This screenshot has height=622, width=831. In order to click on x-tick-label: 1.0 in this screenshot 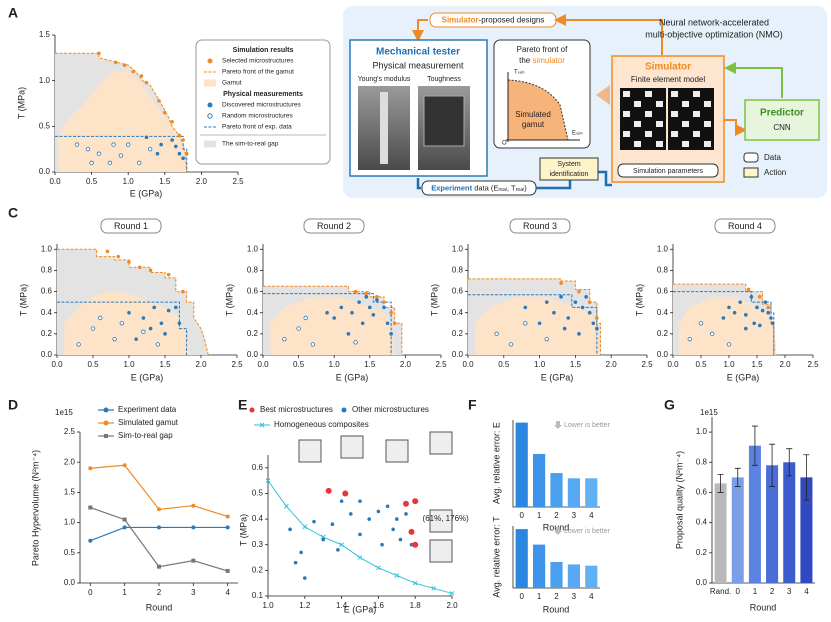, I will do `click(129, 181)`.